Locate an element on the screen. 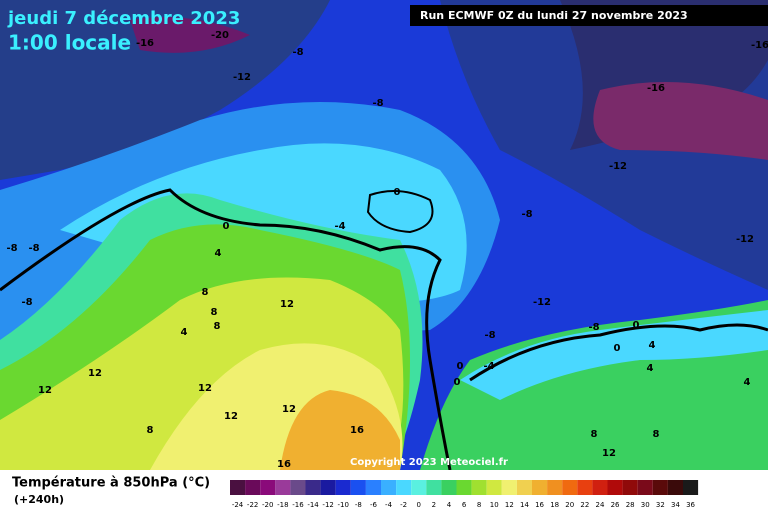 The width and height of the screenshot is (768, 512). legend-label: 20 is located at coordinates (569, 505).